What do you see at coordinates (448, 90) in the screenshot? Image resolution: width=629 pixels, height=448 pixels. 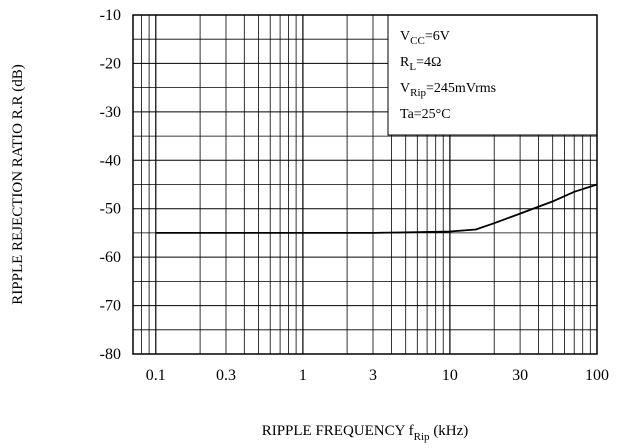 I see `legend-entry: VRip=245mVrms` at bounding box center [448, 90].